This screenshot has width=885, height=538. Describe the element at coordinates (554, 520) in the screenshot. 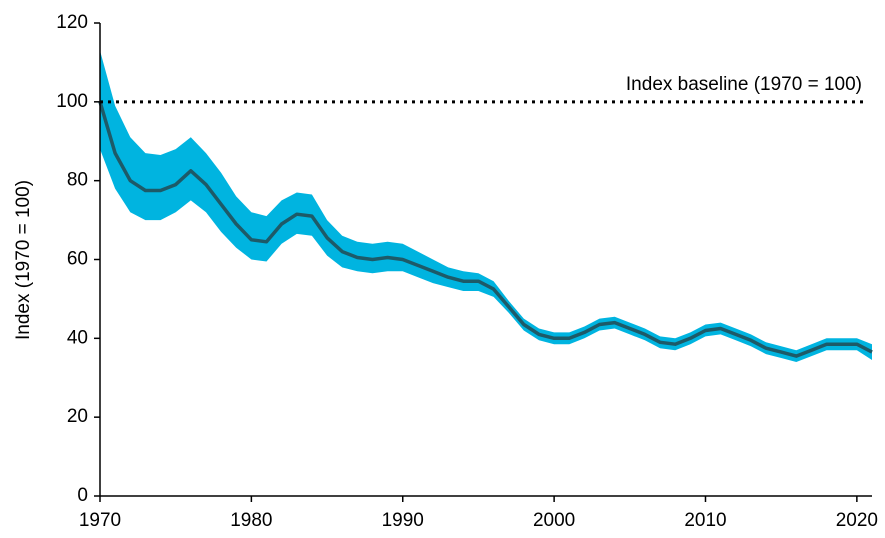

I see `x-tick-label: 2000` at that location.